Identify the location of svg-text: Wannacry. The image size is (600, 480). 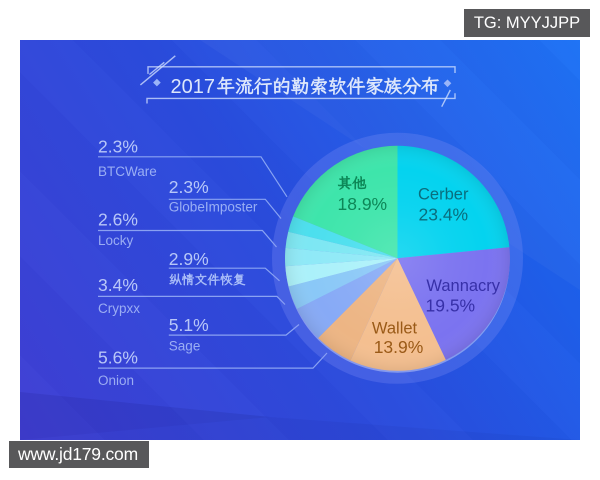
(463, 286).